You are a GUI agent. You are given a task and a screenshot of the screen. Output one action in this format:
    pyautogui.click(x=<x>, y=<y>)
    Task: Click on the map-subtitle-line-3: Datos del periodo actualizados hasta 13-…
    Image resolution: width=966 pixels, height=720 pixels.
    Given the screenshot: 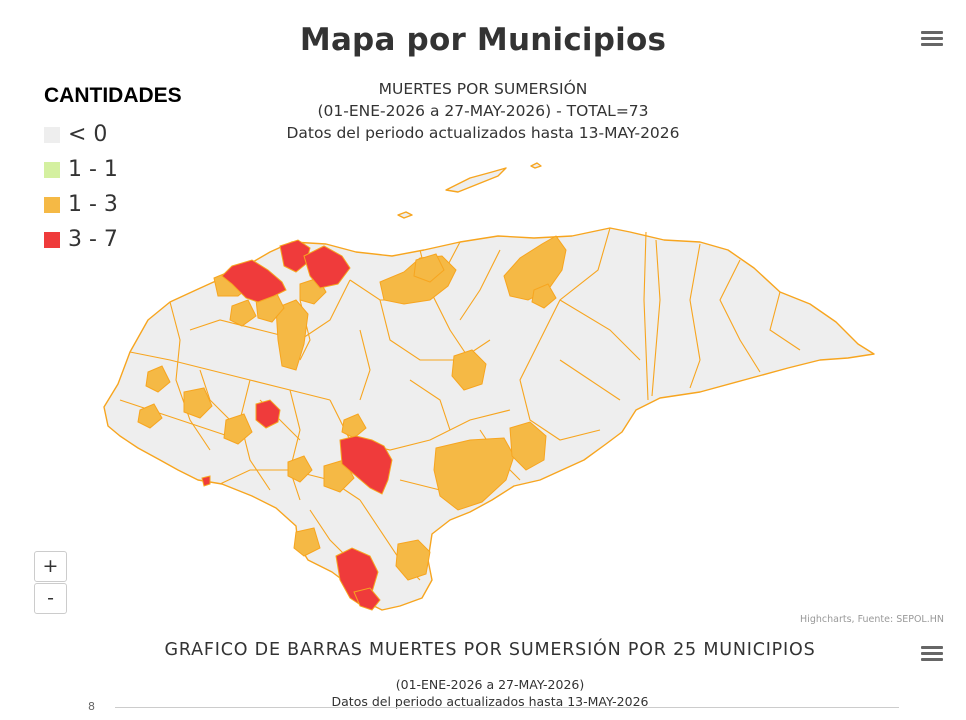 What is the action you would take?
    pyautogui.click(x=483, y=133)
    